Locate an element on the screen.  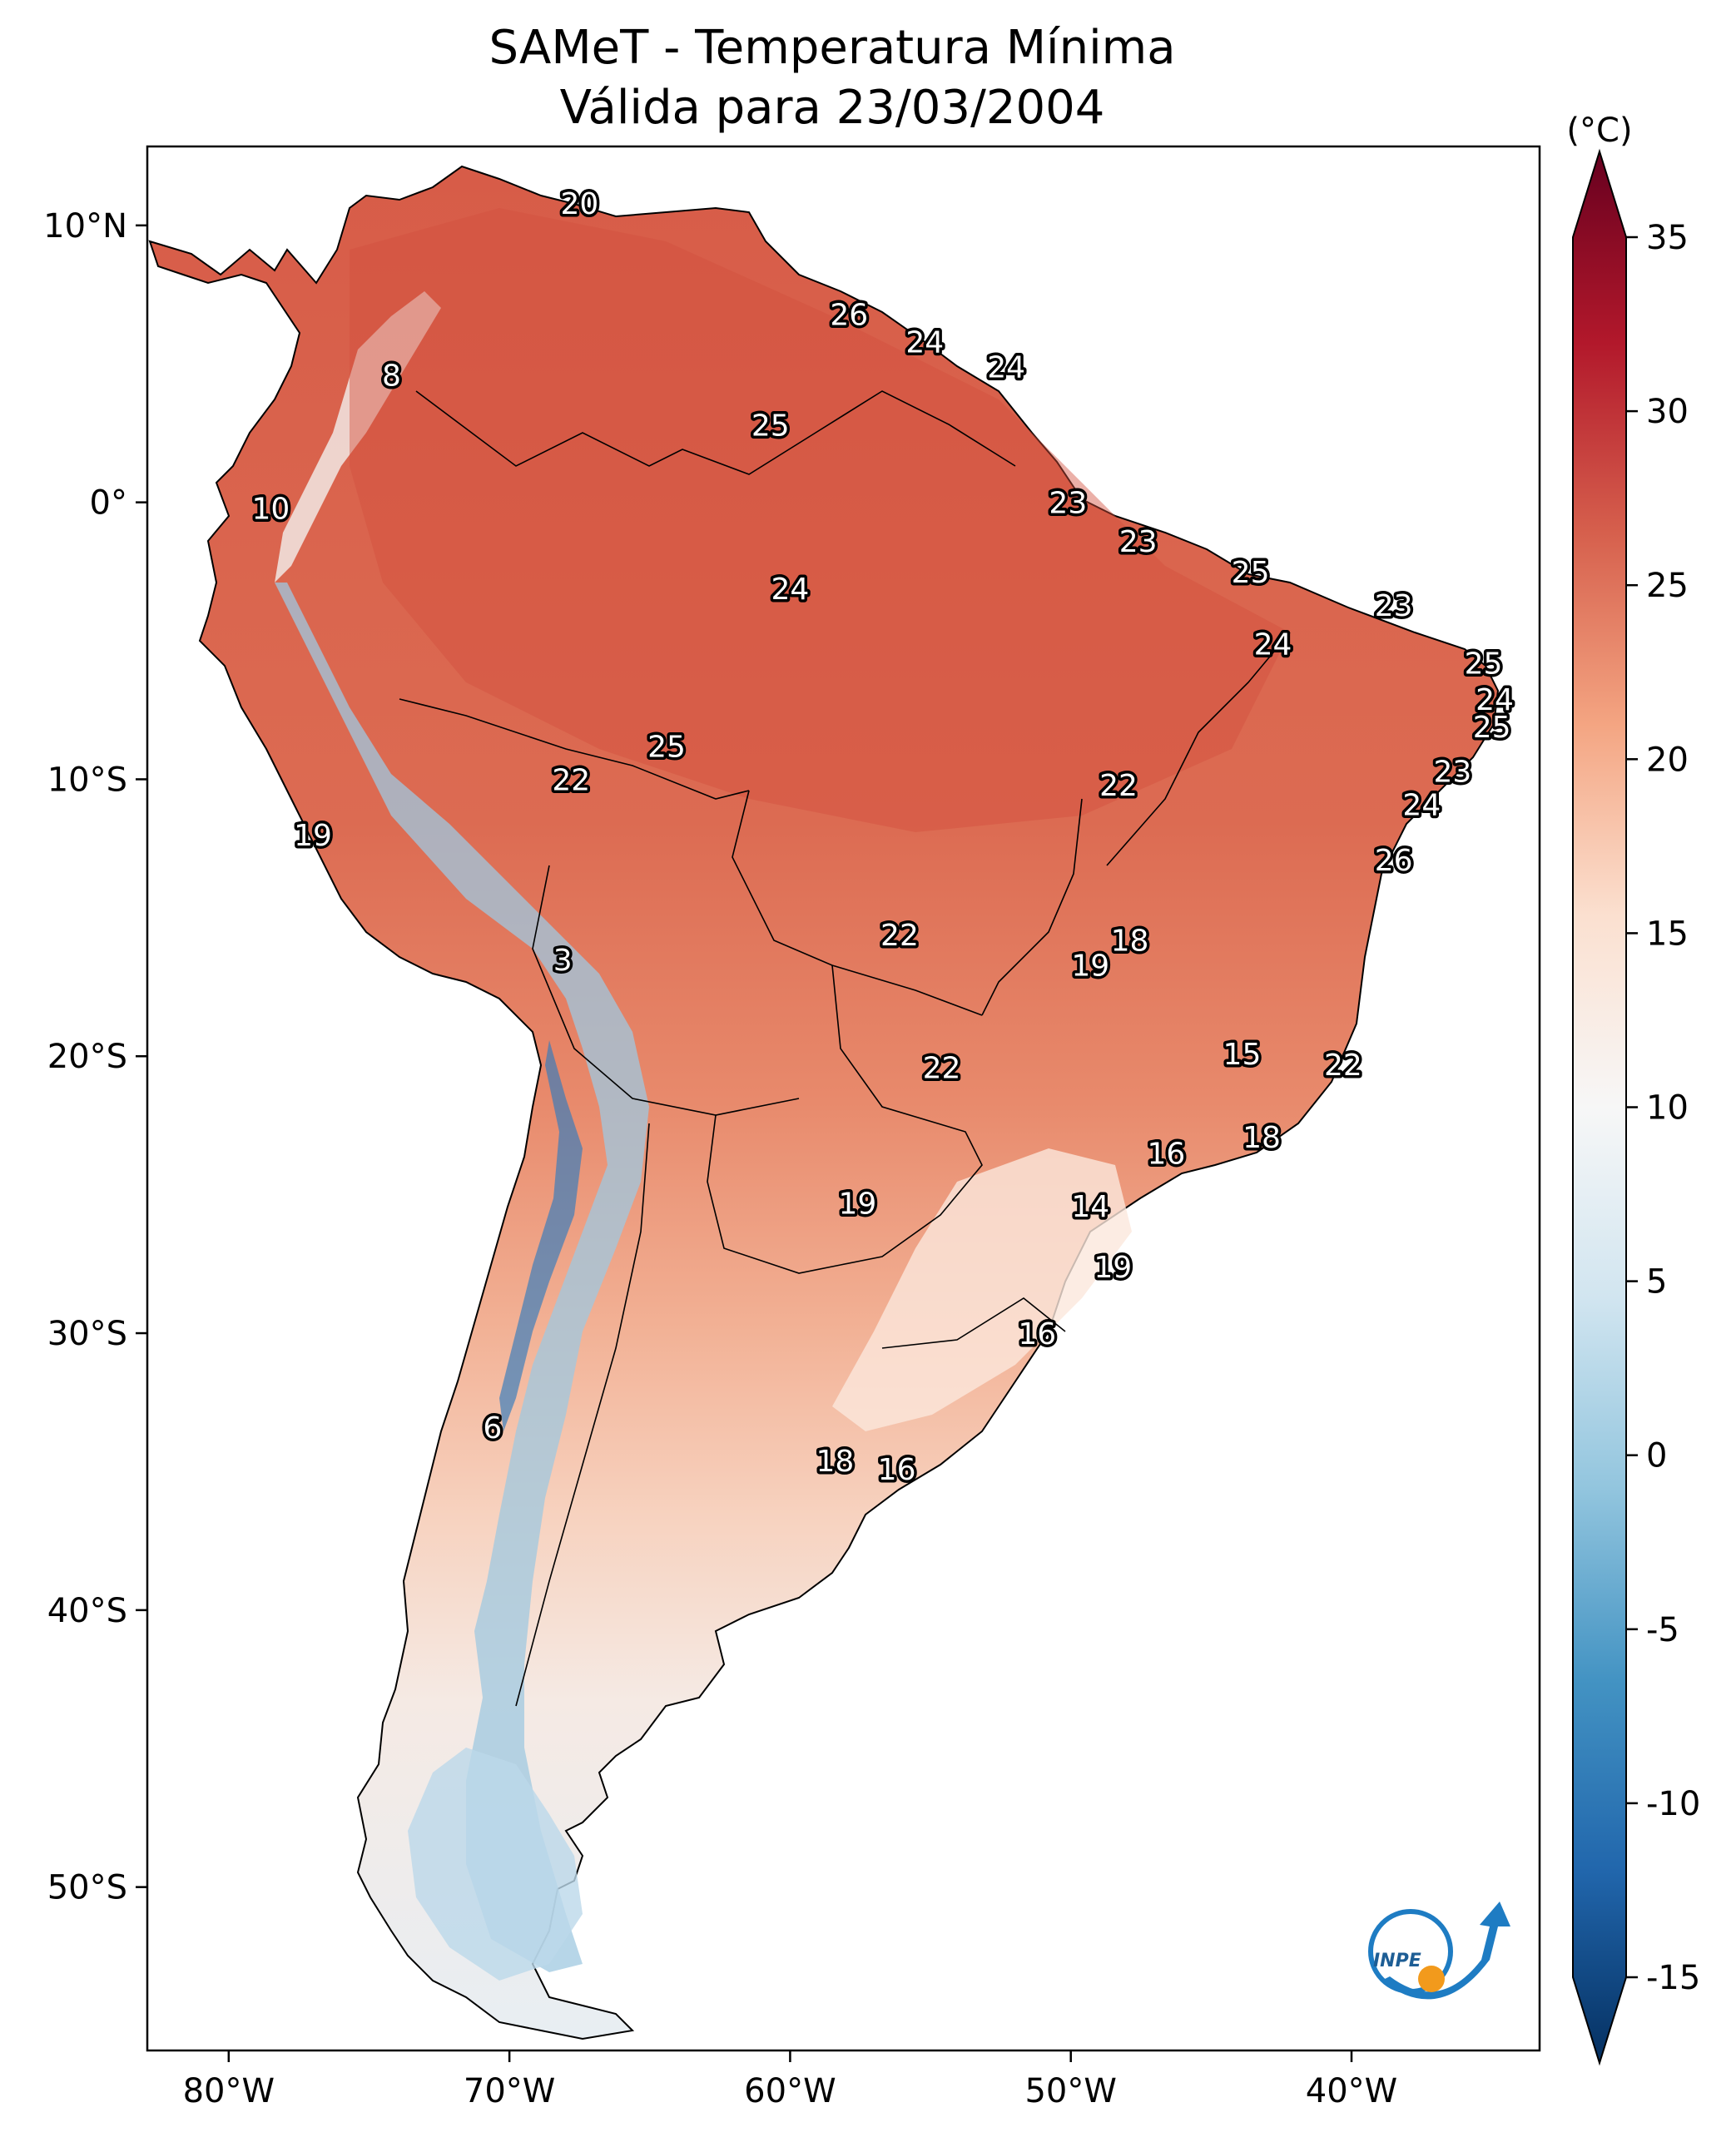
colorbar-tick-label: 0 is located at coordinates (1657, 1456).